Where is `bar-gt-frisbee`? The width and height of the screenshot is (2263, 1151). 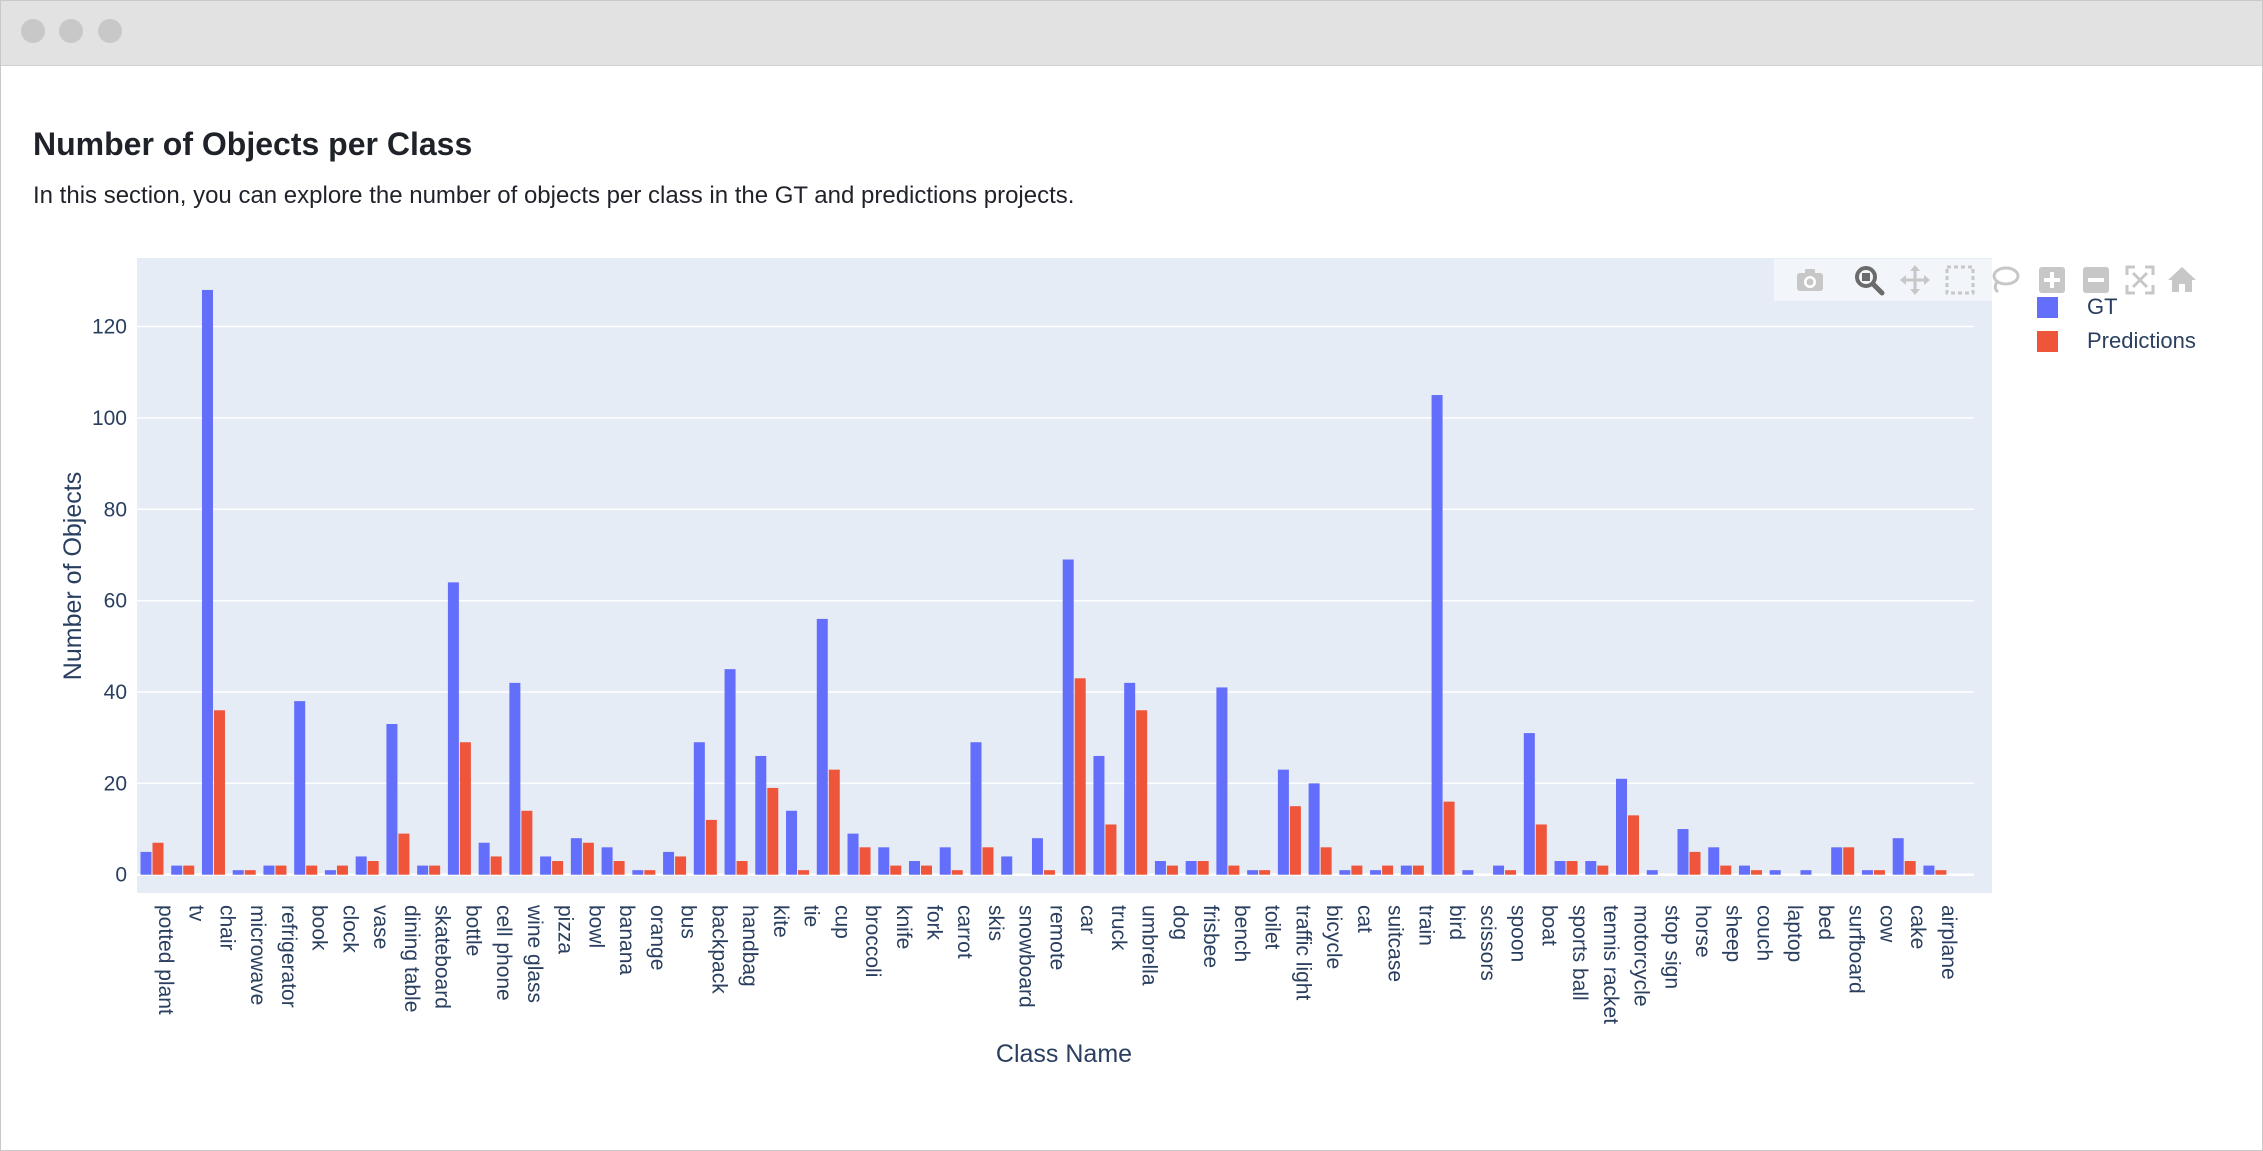
bar-gt-frisbee is located at coordinates (1191, 868).